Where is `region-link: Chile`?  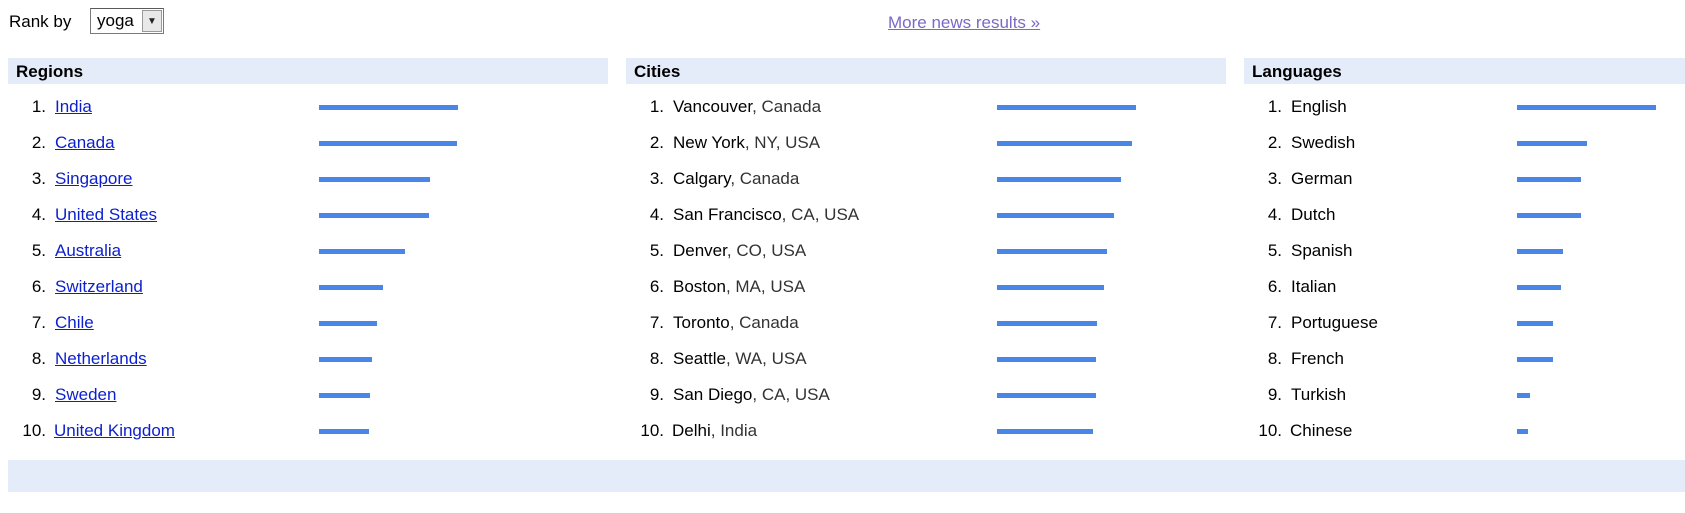 region-link: Chile is located at coordinates (74, 322).